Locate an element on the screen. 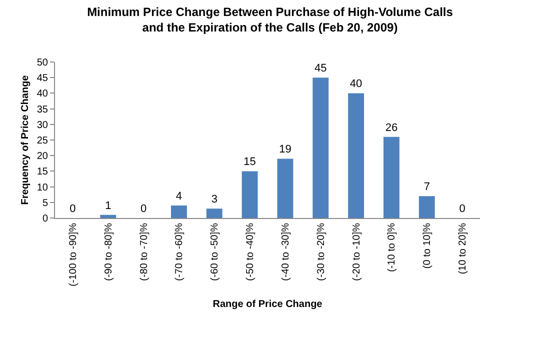 The image size is (540, 350). data-label: 19 is located at coordinates (285, 150).